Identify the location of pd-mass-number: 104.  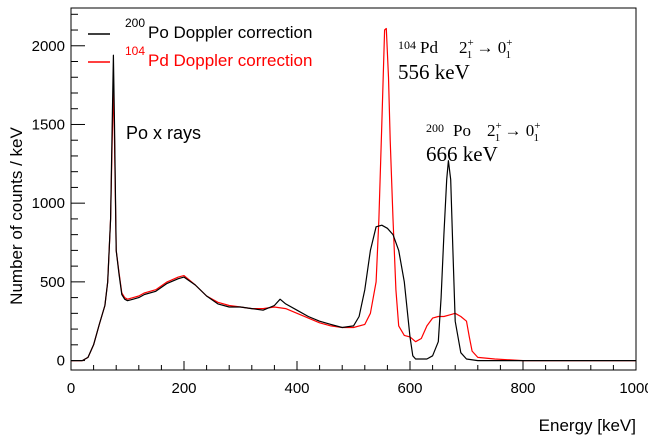
(407, 45).